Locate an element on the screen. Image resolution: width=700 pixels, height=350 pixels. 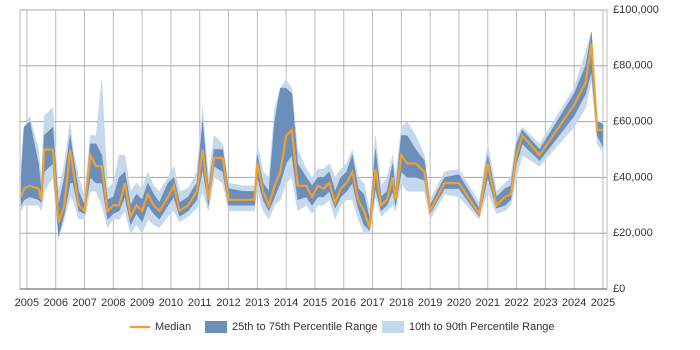
x-tick-label: 2021 is located at coordinates (488, 303).